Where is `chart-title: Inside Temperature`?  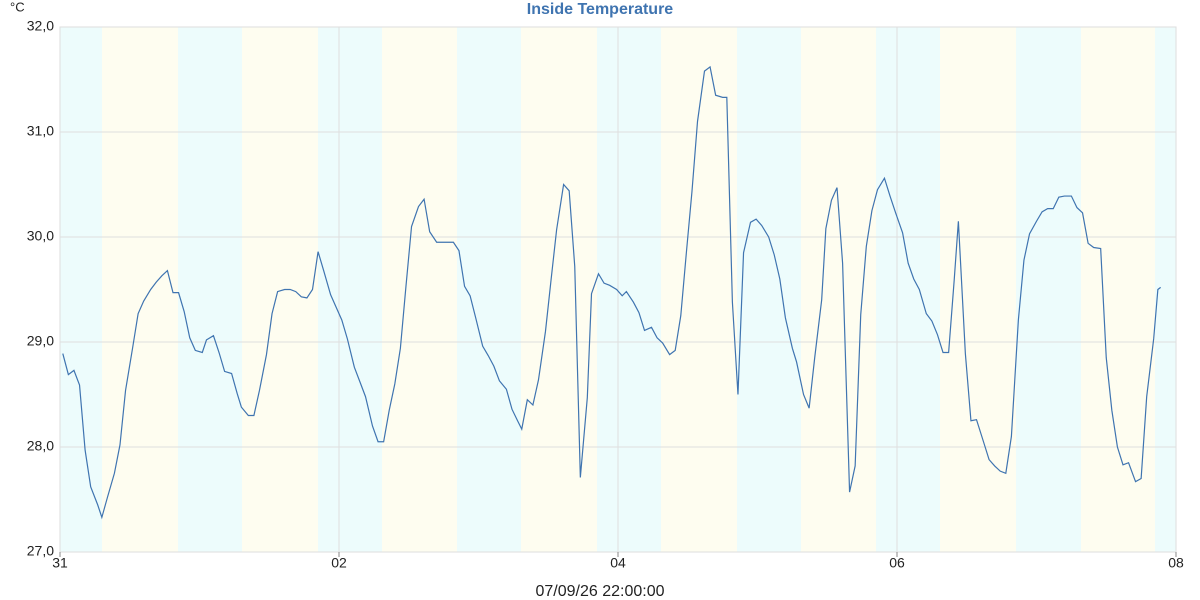
chart-title: Inside Temperature is located at coordinates (600, 9).